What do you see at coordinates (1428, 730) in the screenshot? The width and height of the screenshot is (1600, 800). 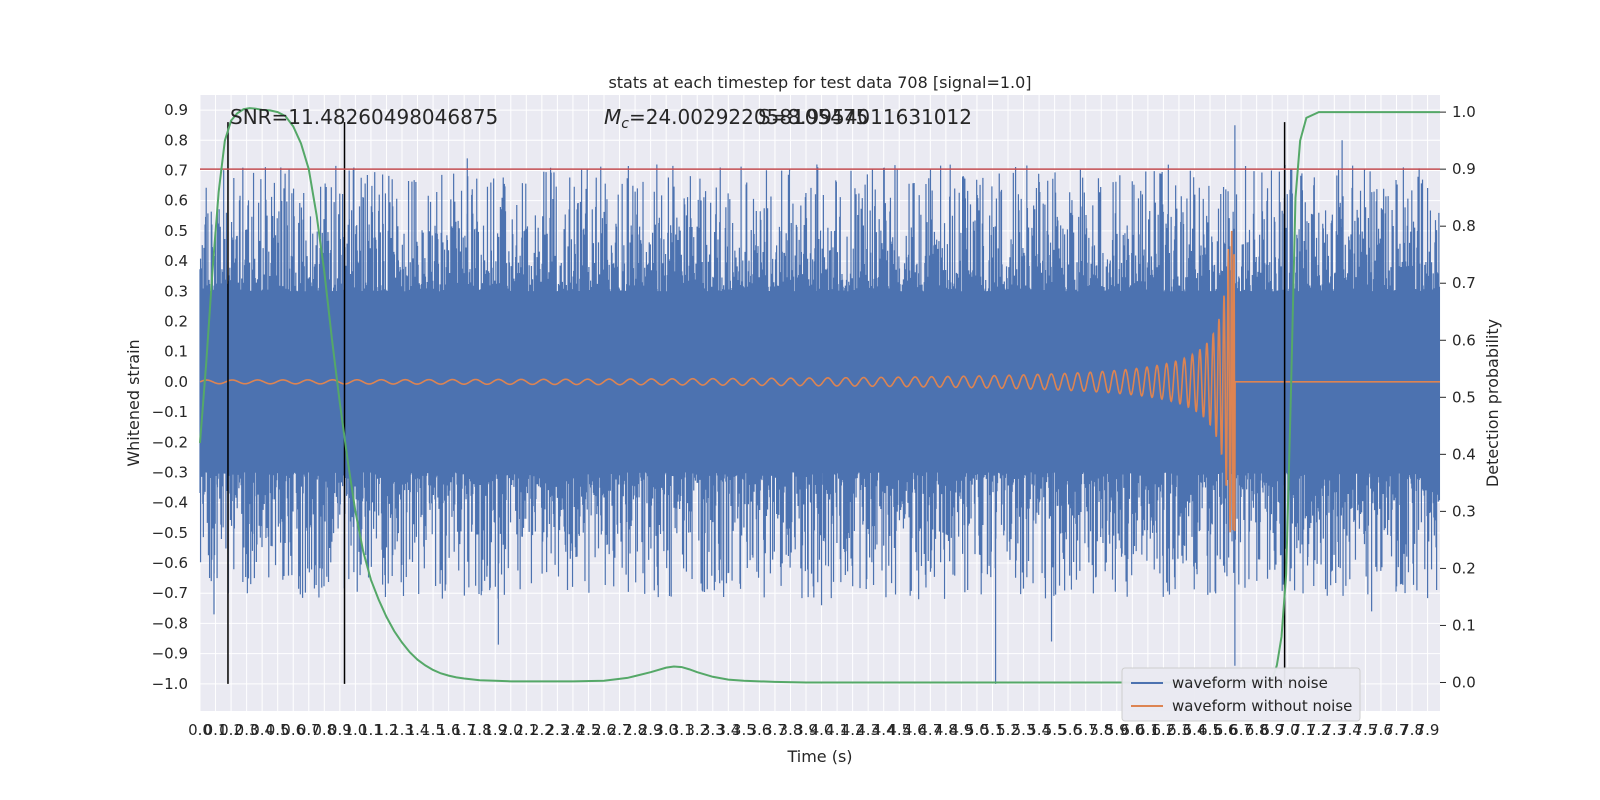 I see `x-tick-label: 7.9` at bounding box center [1428, 730].